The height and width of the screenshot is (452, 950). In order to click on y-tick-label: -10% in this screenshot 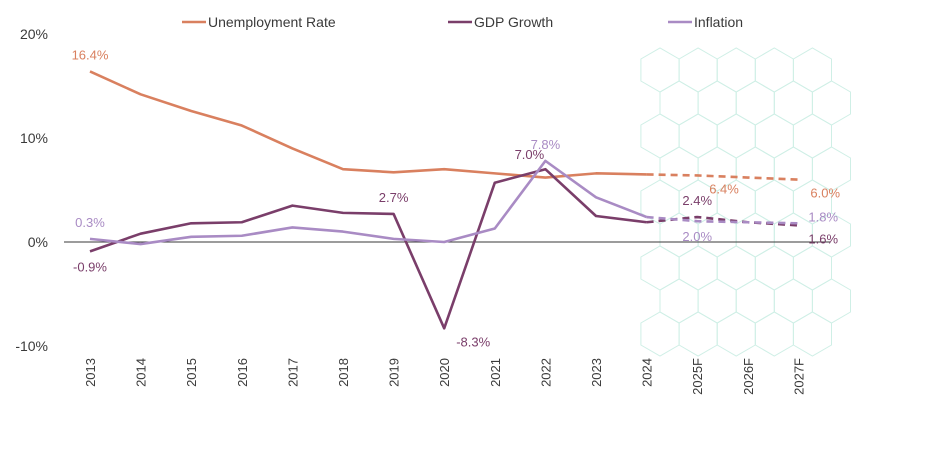, I will do `click(31, 346)`.